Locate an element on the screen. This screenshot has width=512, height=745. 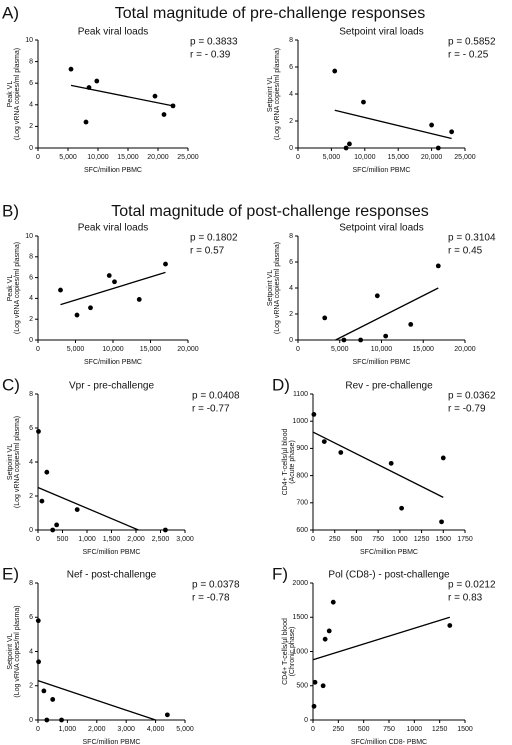
annotation: r = -0.79 is located at coordinates (467, 409).